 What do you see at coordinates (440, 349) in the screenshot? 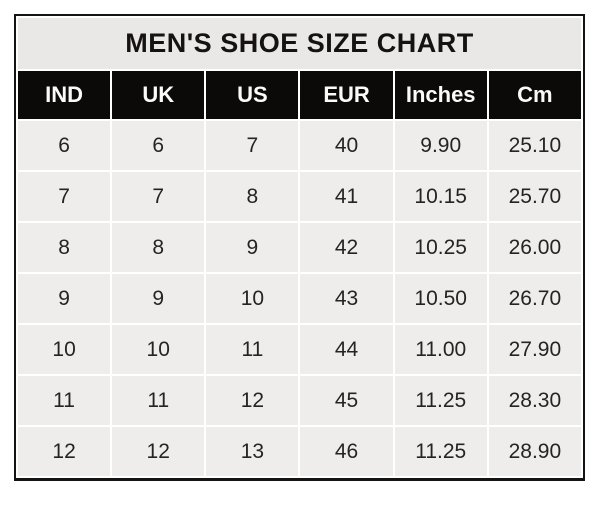
I see `table-cell: 11.00` at bounding box center [440, 349].